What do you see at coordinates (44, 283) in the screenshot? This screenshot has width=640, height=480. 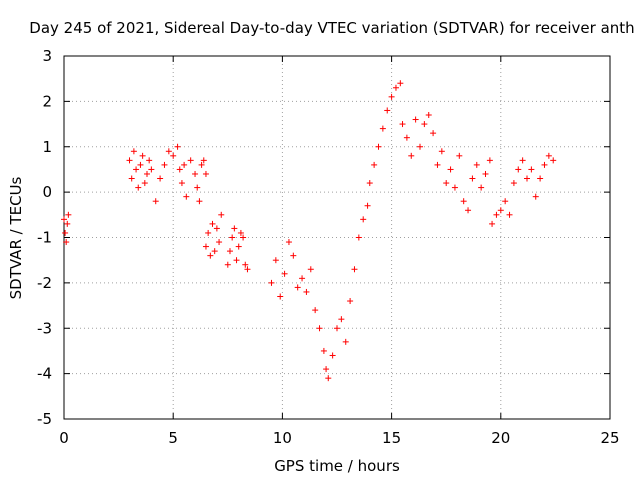 I see `y-tick-label: -2` at bounding box center [44, 283].